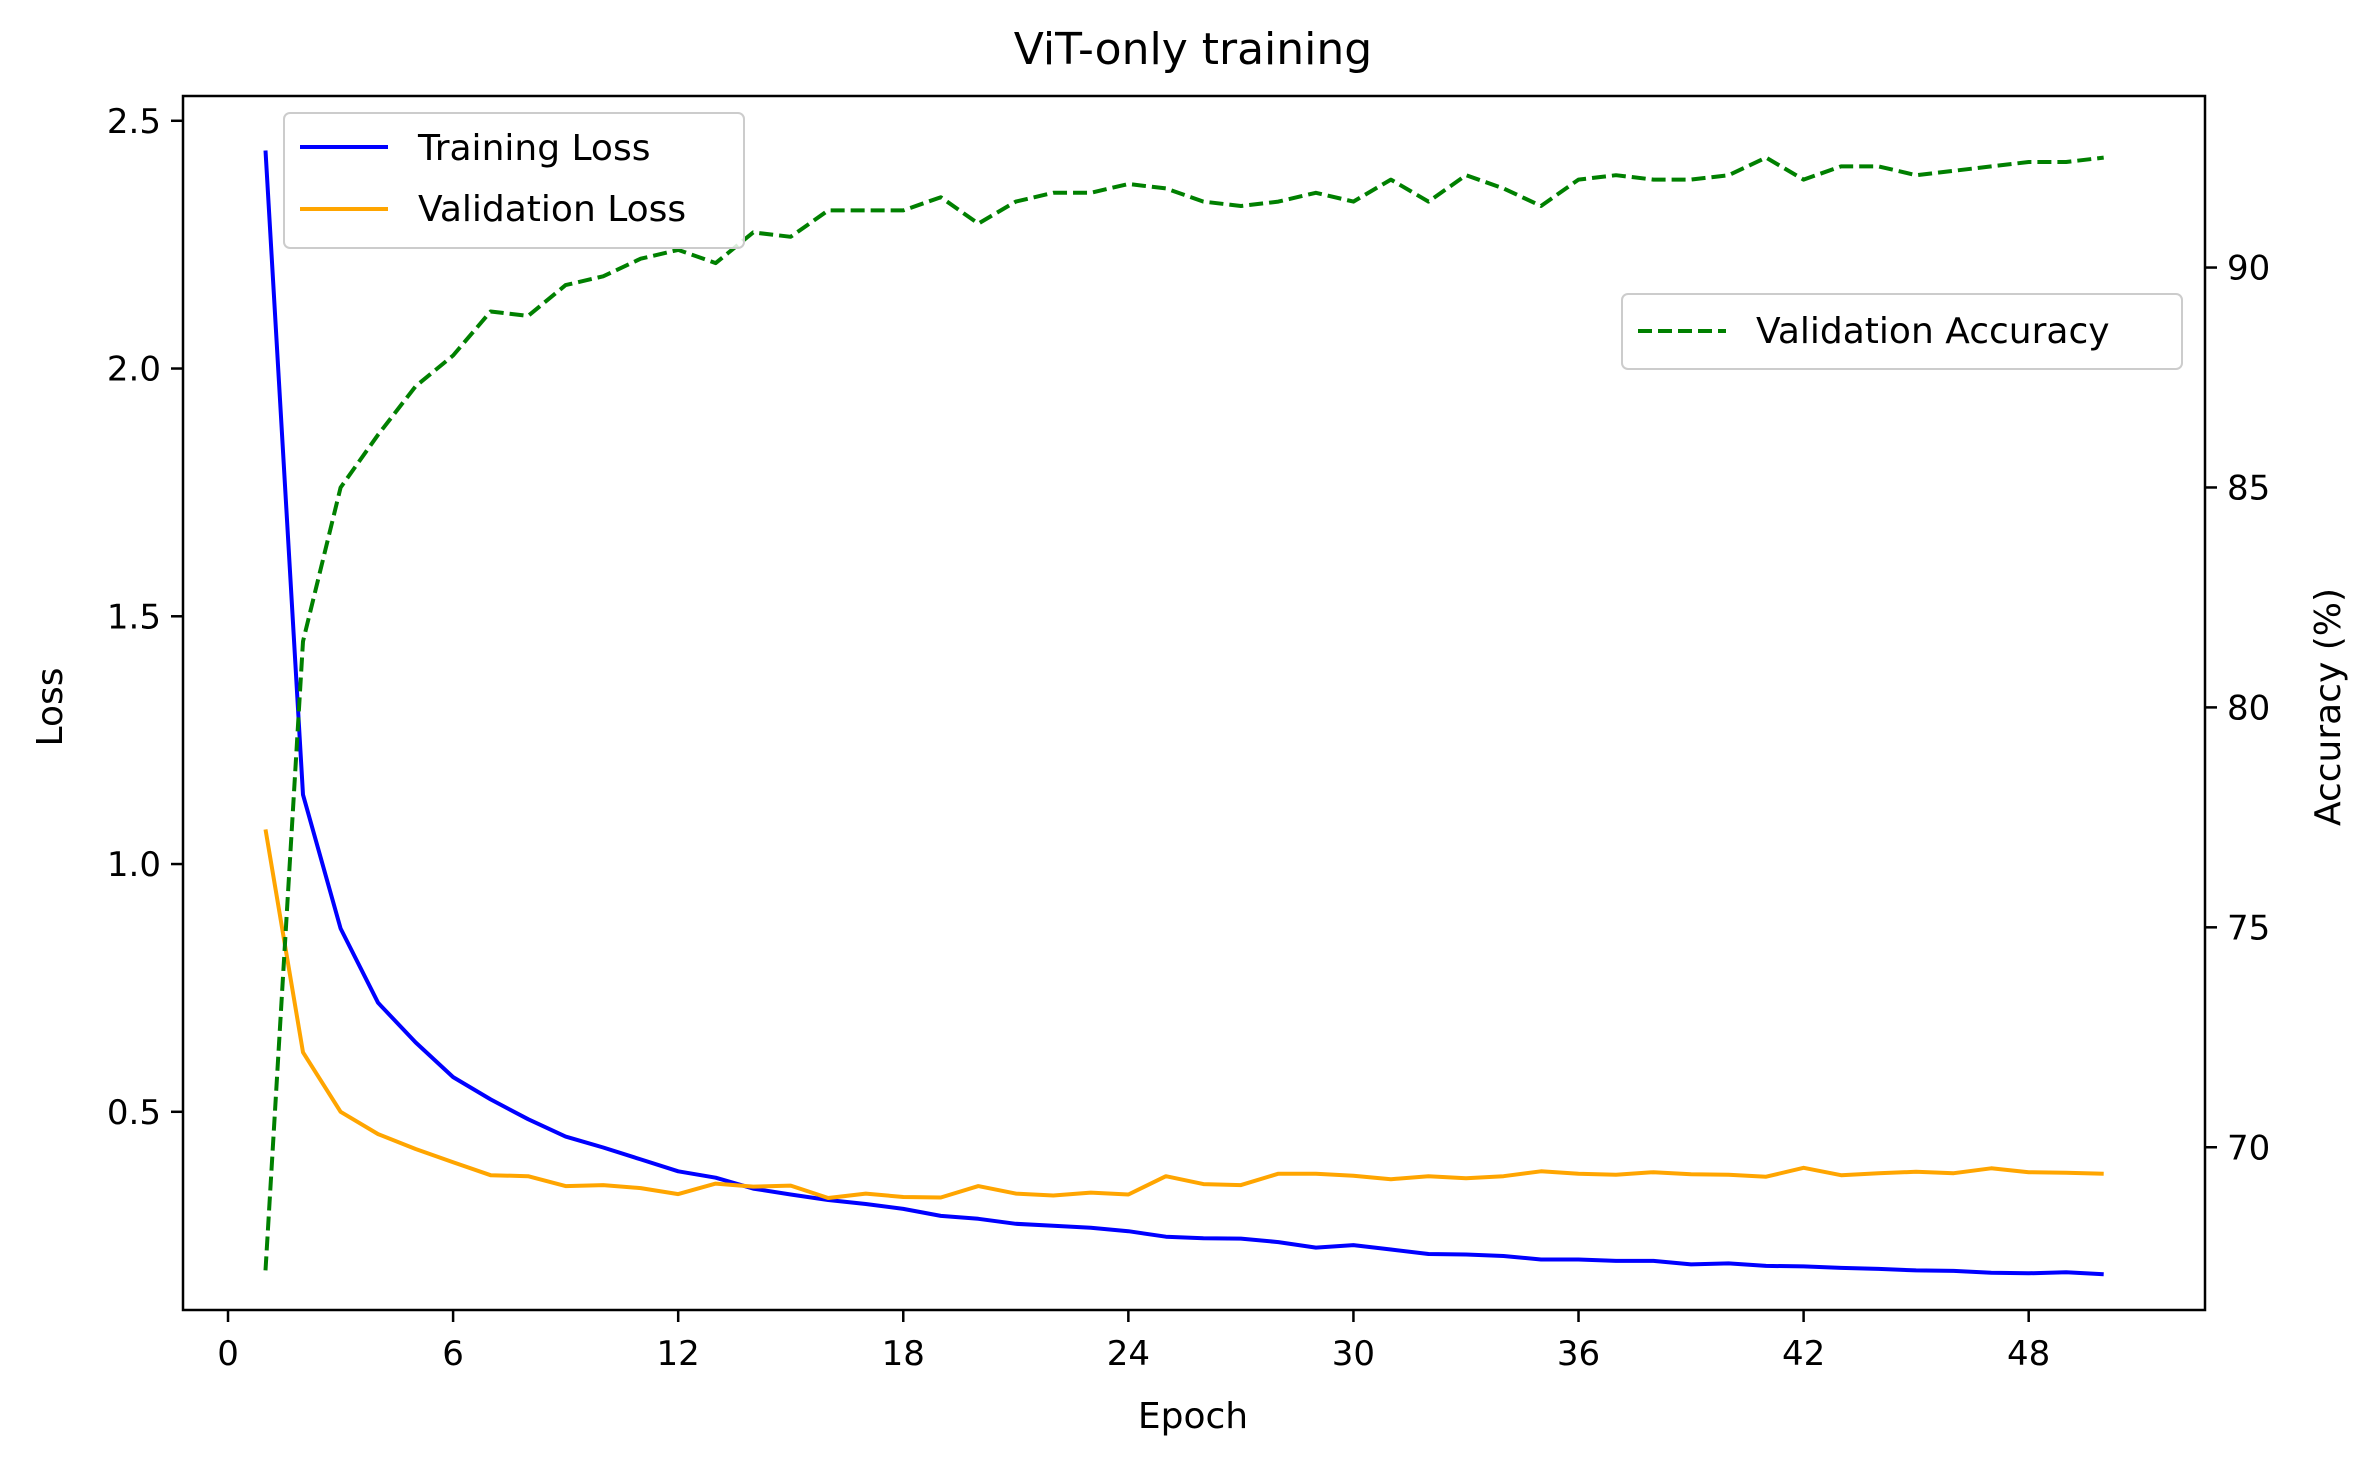 Image resolution: width=2366 pixels, height=1463 pixels. Describe the element at coordinates (453, 1354) in the screenshot. I see `x-tick-label: 6` at that location.